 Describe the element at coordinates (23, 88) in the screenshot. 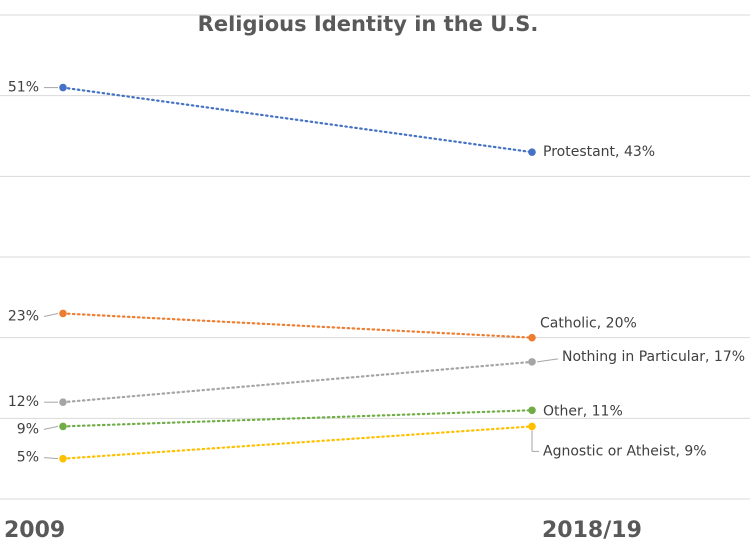

I see `label-start-0: 51%` at that location.